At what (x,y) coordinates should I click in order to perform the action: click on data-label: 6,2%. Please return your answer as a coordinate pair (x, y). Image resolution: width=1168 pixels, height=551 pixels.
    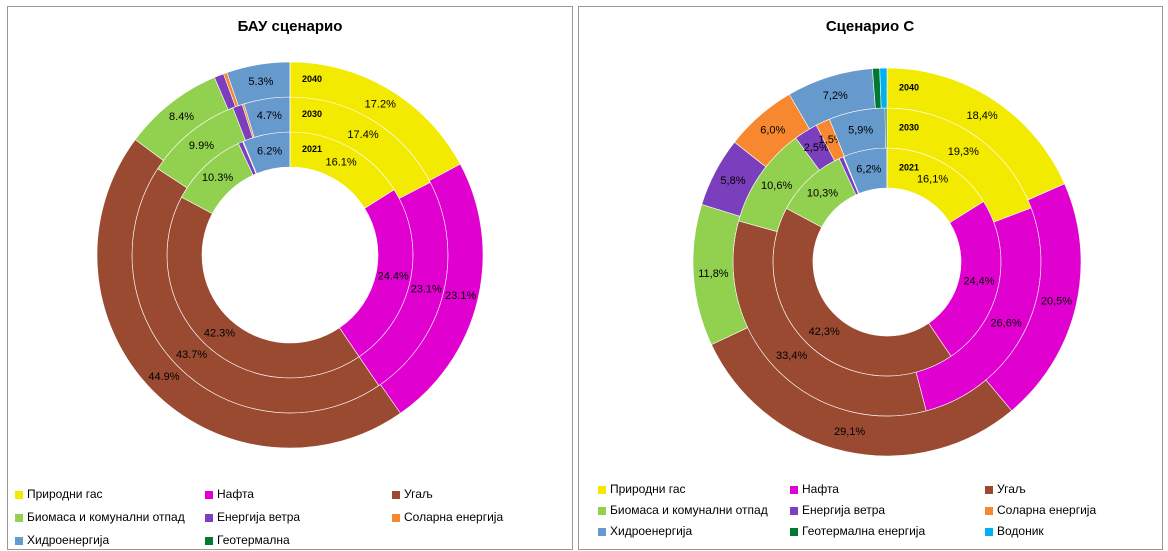
    Looking at the image, I should click on (868, 170).